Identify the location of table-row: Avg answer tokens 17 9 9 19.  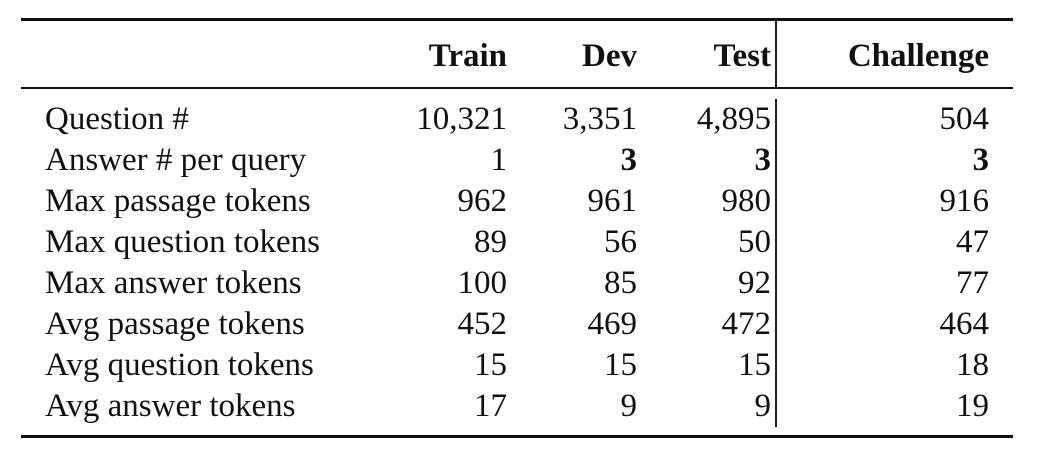
(517, 406).